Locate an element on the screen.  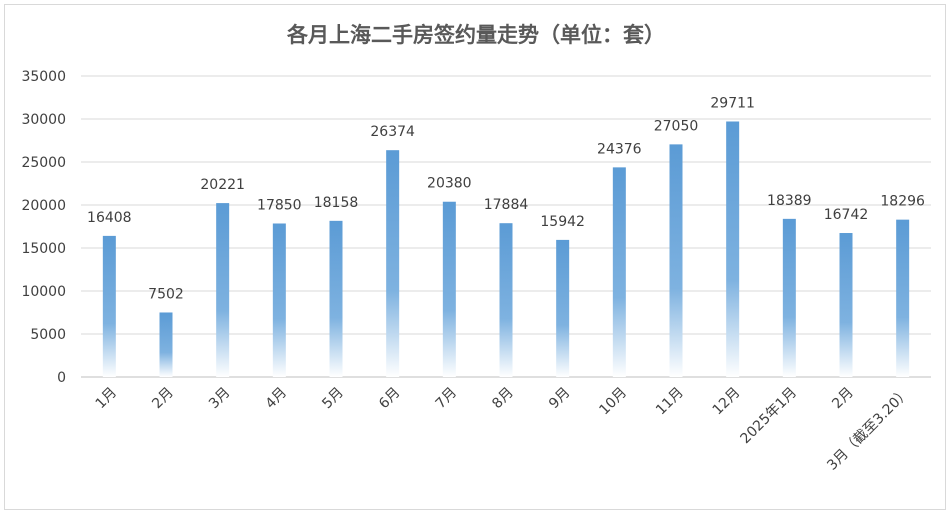
data-label: 20221 is located at coordinates (222, 185).